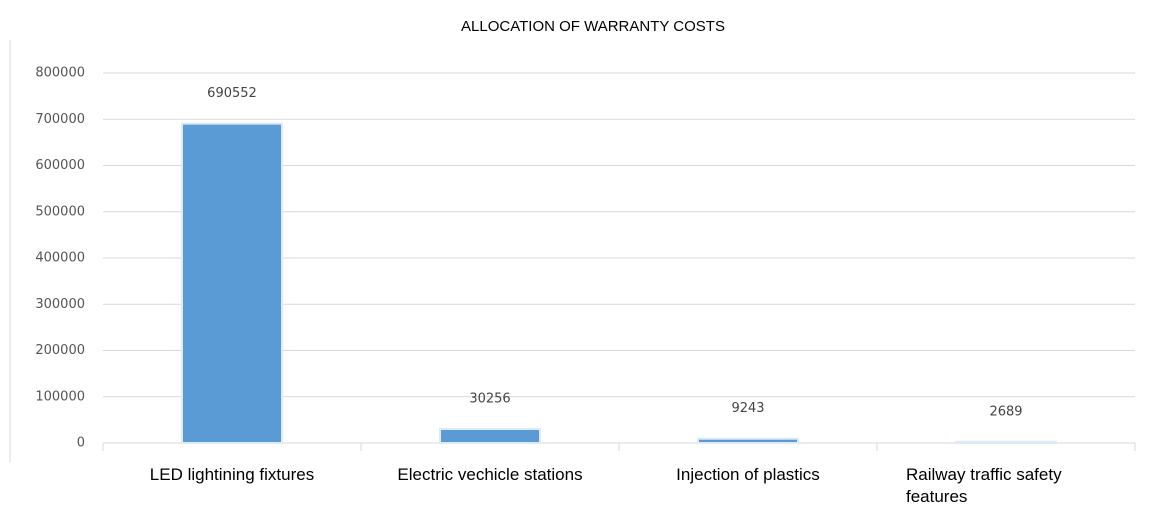 The height and width of the screenshot is (515, 1157). I want to click on x-tick-text: Electric vechicle stations, so click(490, 474).